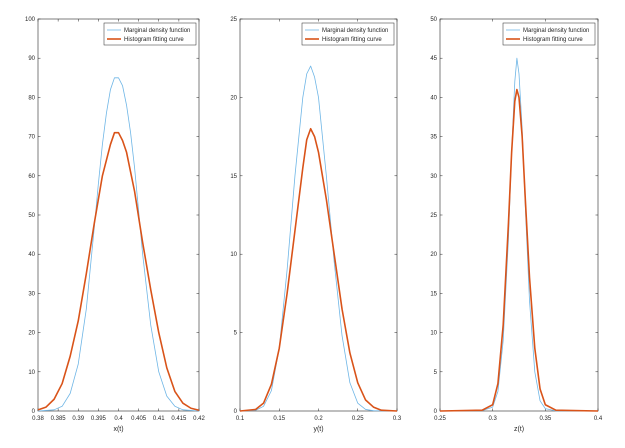 This screenshot has width=625, height=448. I want to click on chart-2-xtick-label: 0.1, so click(240, 419).